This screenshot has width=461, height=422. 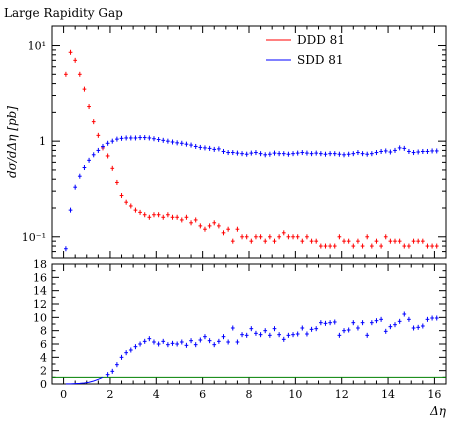 I want to click on ratio-low-curve, so click(x=84, y=380).